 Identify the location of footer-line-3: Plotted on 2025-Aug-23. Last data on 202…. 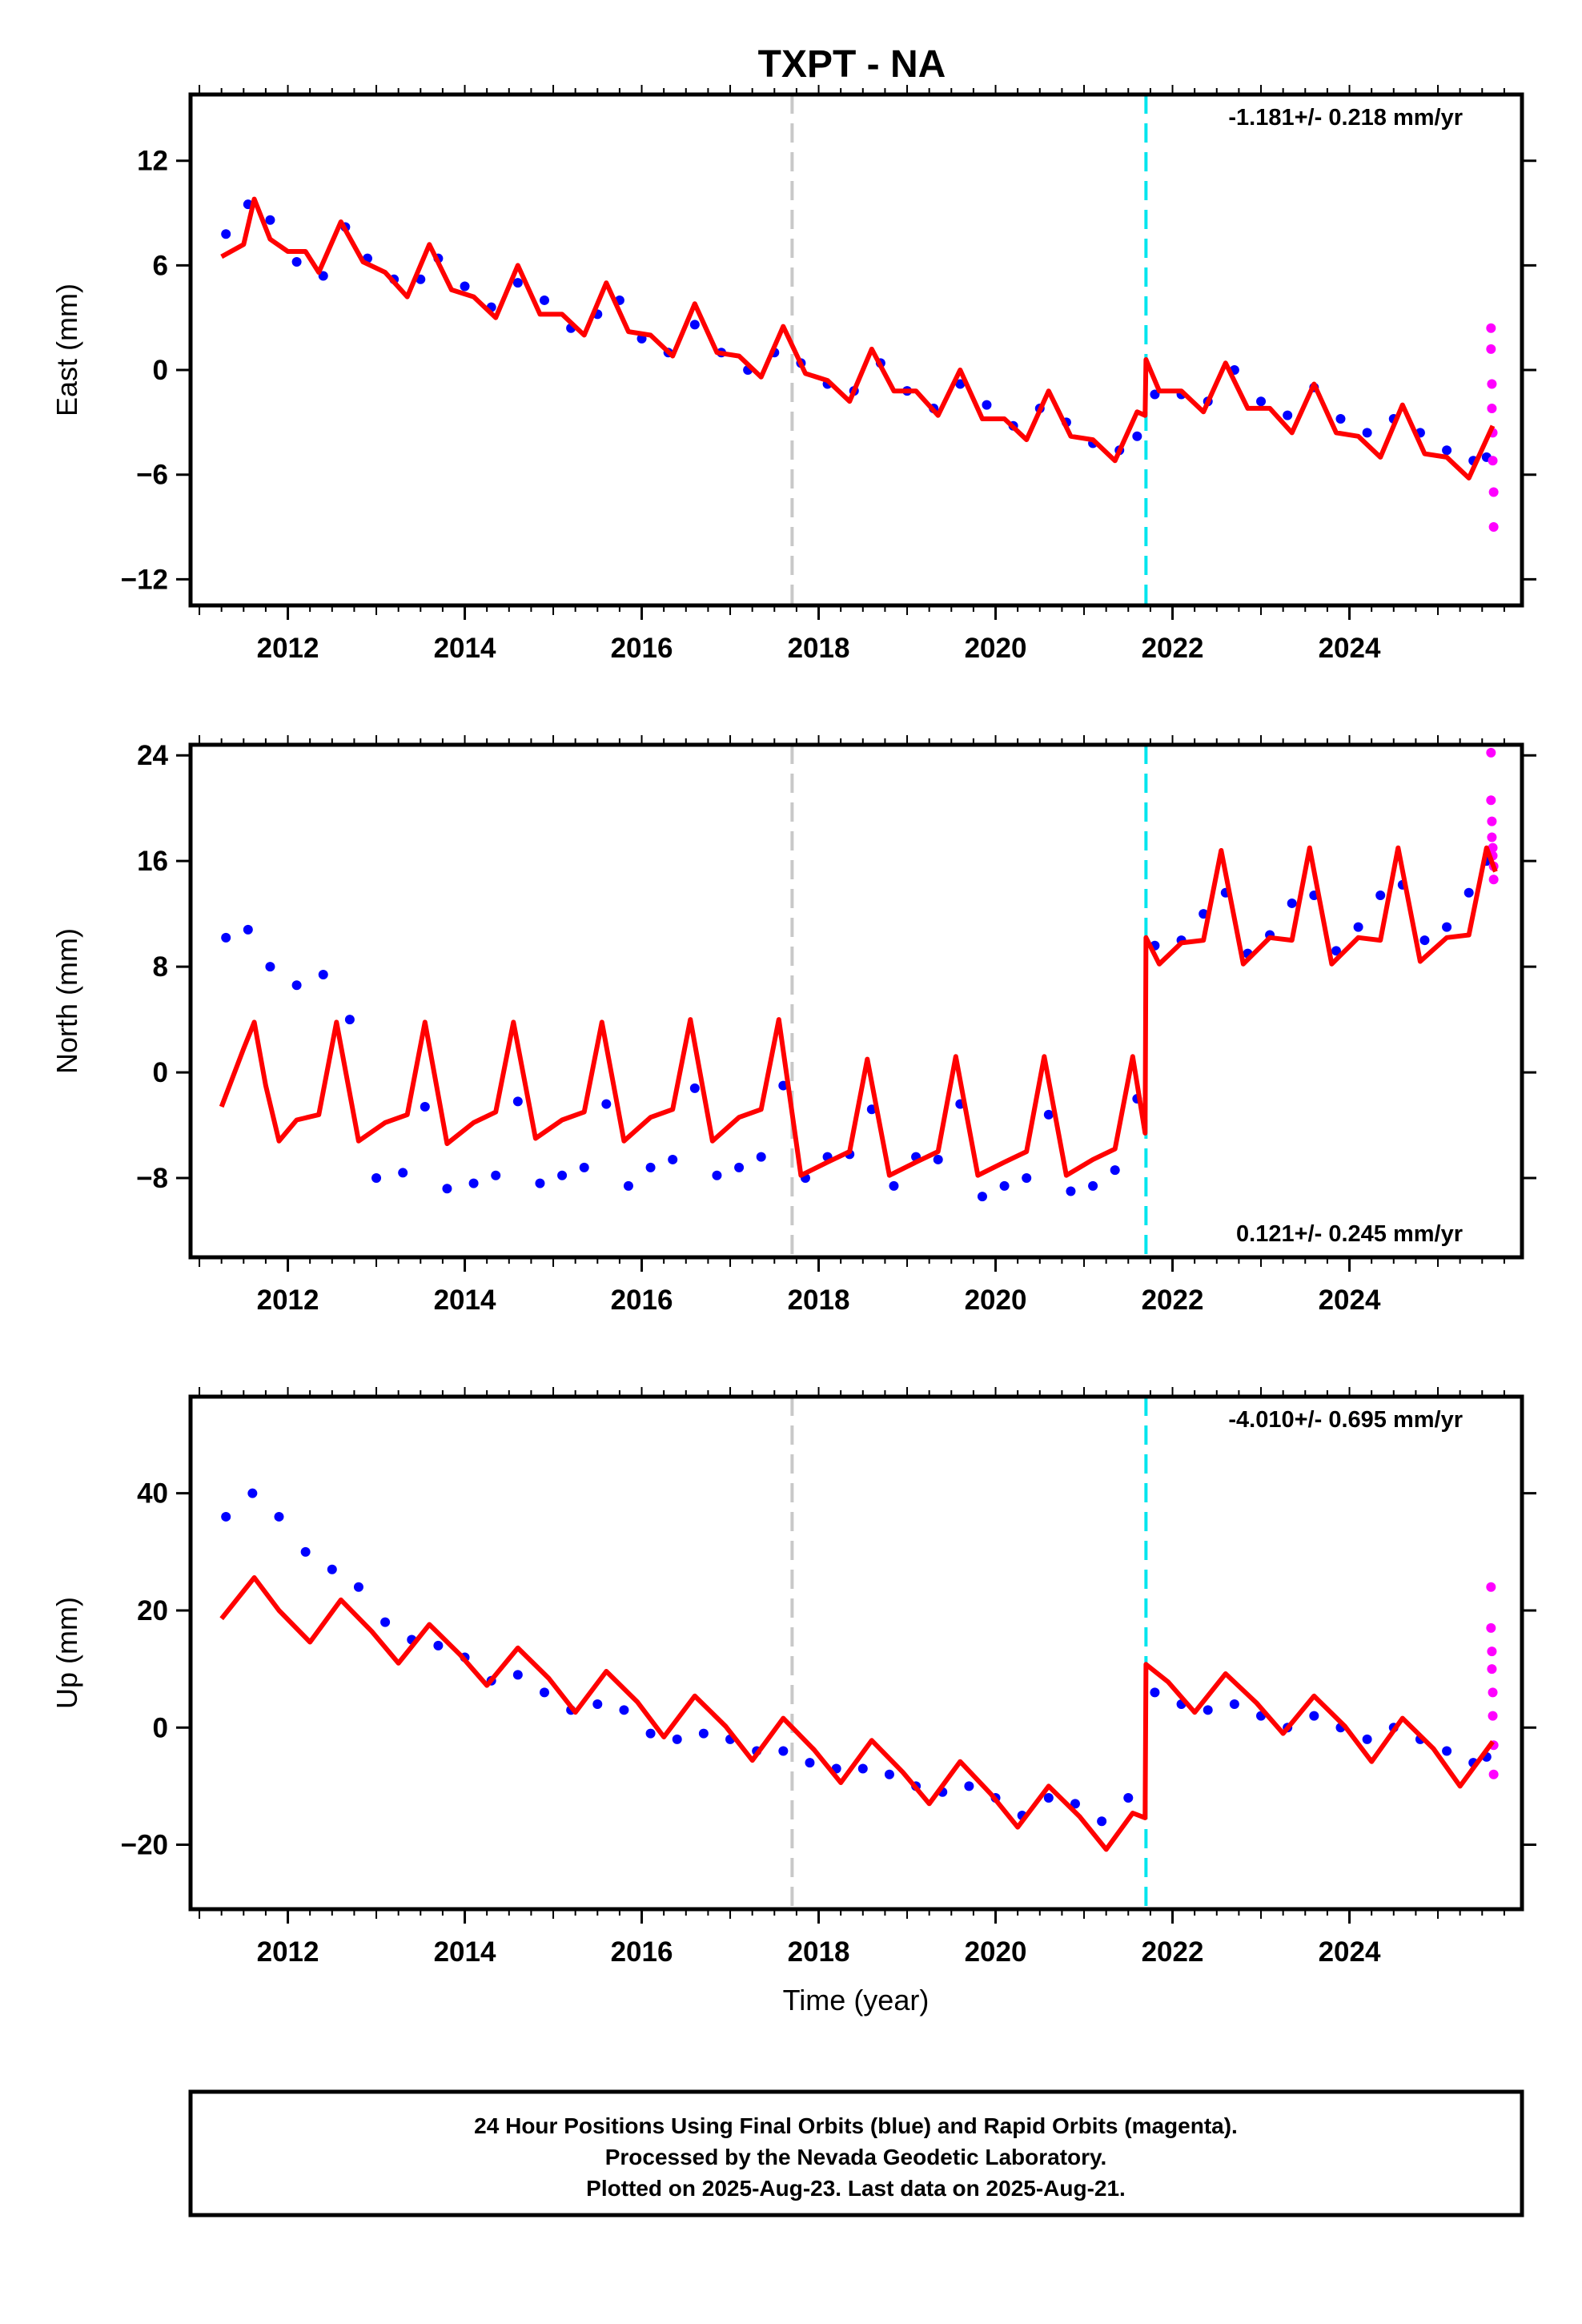
(856, 2188).